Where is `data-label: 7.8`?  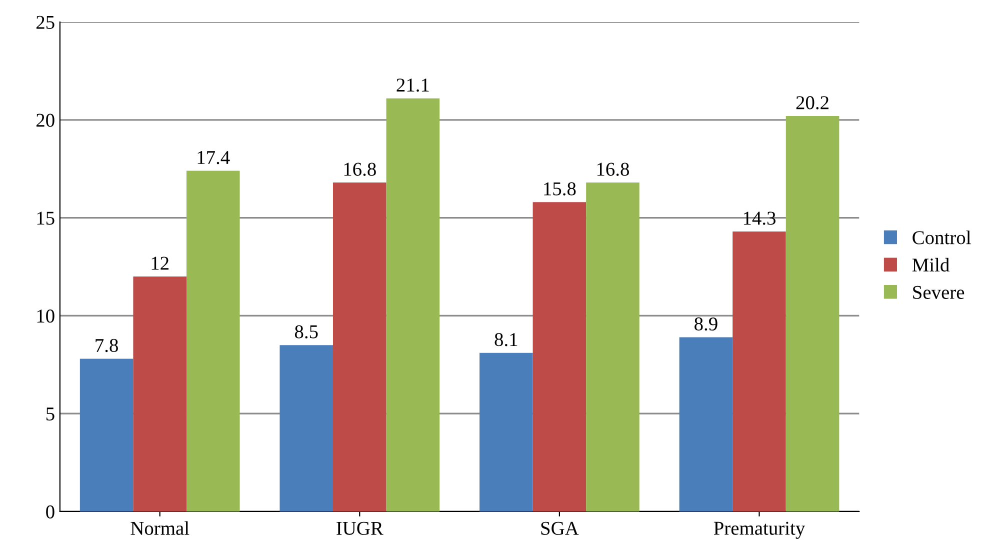 data-label: 7.8 is located at coordinates (107, 345).